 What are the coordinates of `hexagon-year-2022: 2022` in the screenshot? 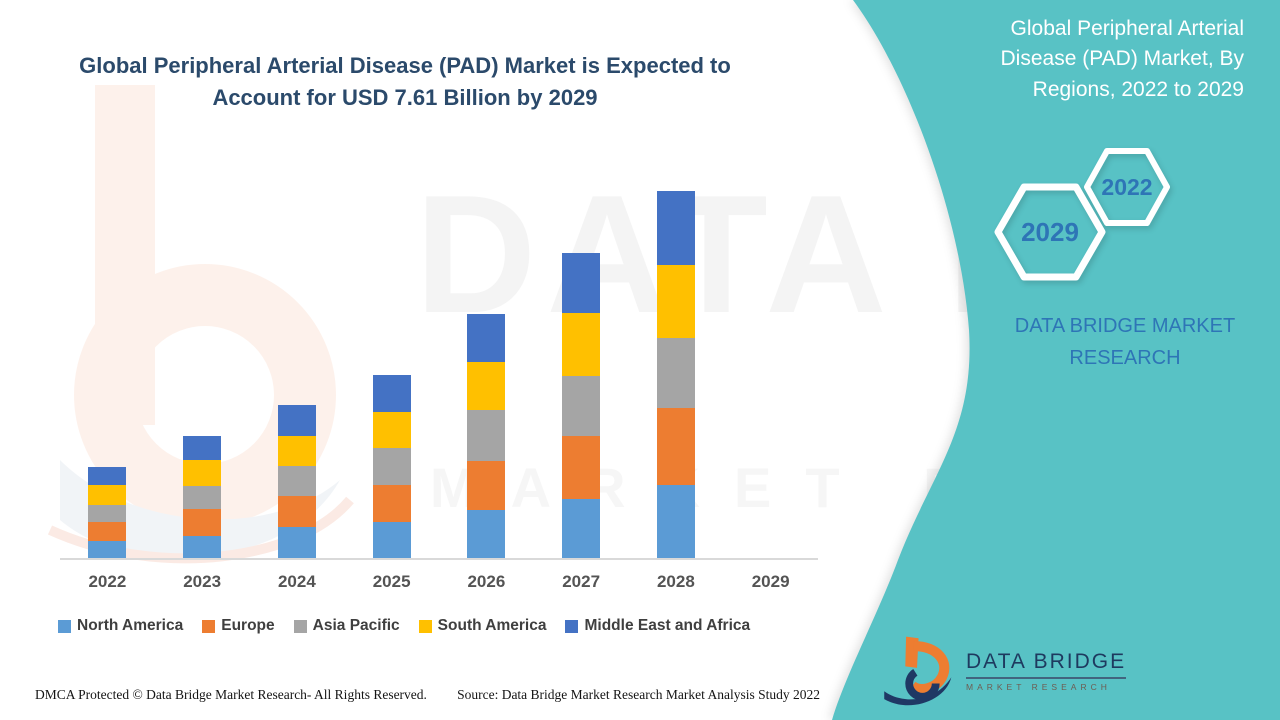 It's located at (1127, 187).